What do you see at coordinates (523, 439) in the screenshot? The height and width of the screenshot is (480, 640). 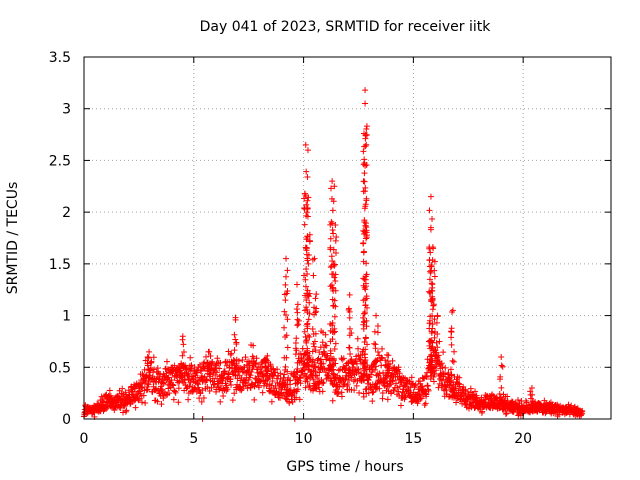 I see `x-tick-label: 20` at bounding box center [523, 439].